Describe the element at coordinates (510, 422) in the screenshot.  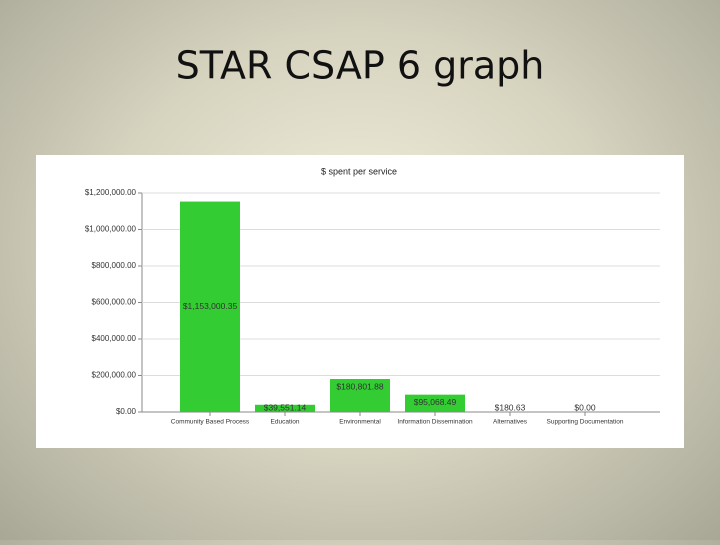
I see `x-tick-label: Alternatives` at that location.